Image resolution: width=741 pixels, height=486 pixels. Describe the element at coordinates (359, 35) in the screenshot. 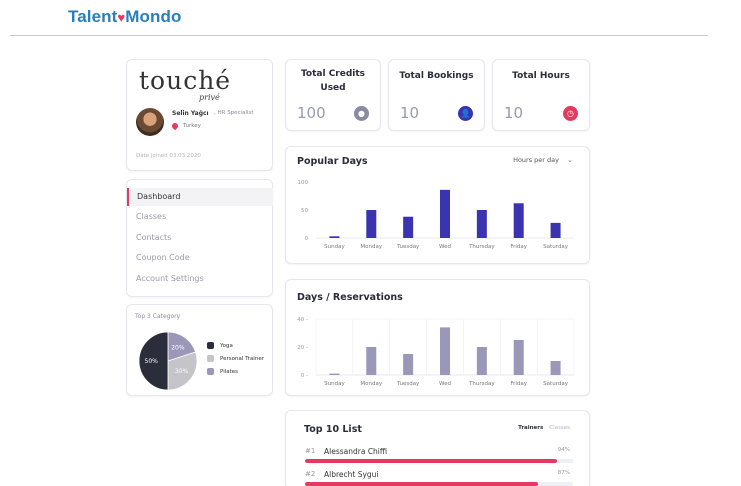

I see `header-divider` at that location.